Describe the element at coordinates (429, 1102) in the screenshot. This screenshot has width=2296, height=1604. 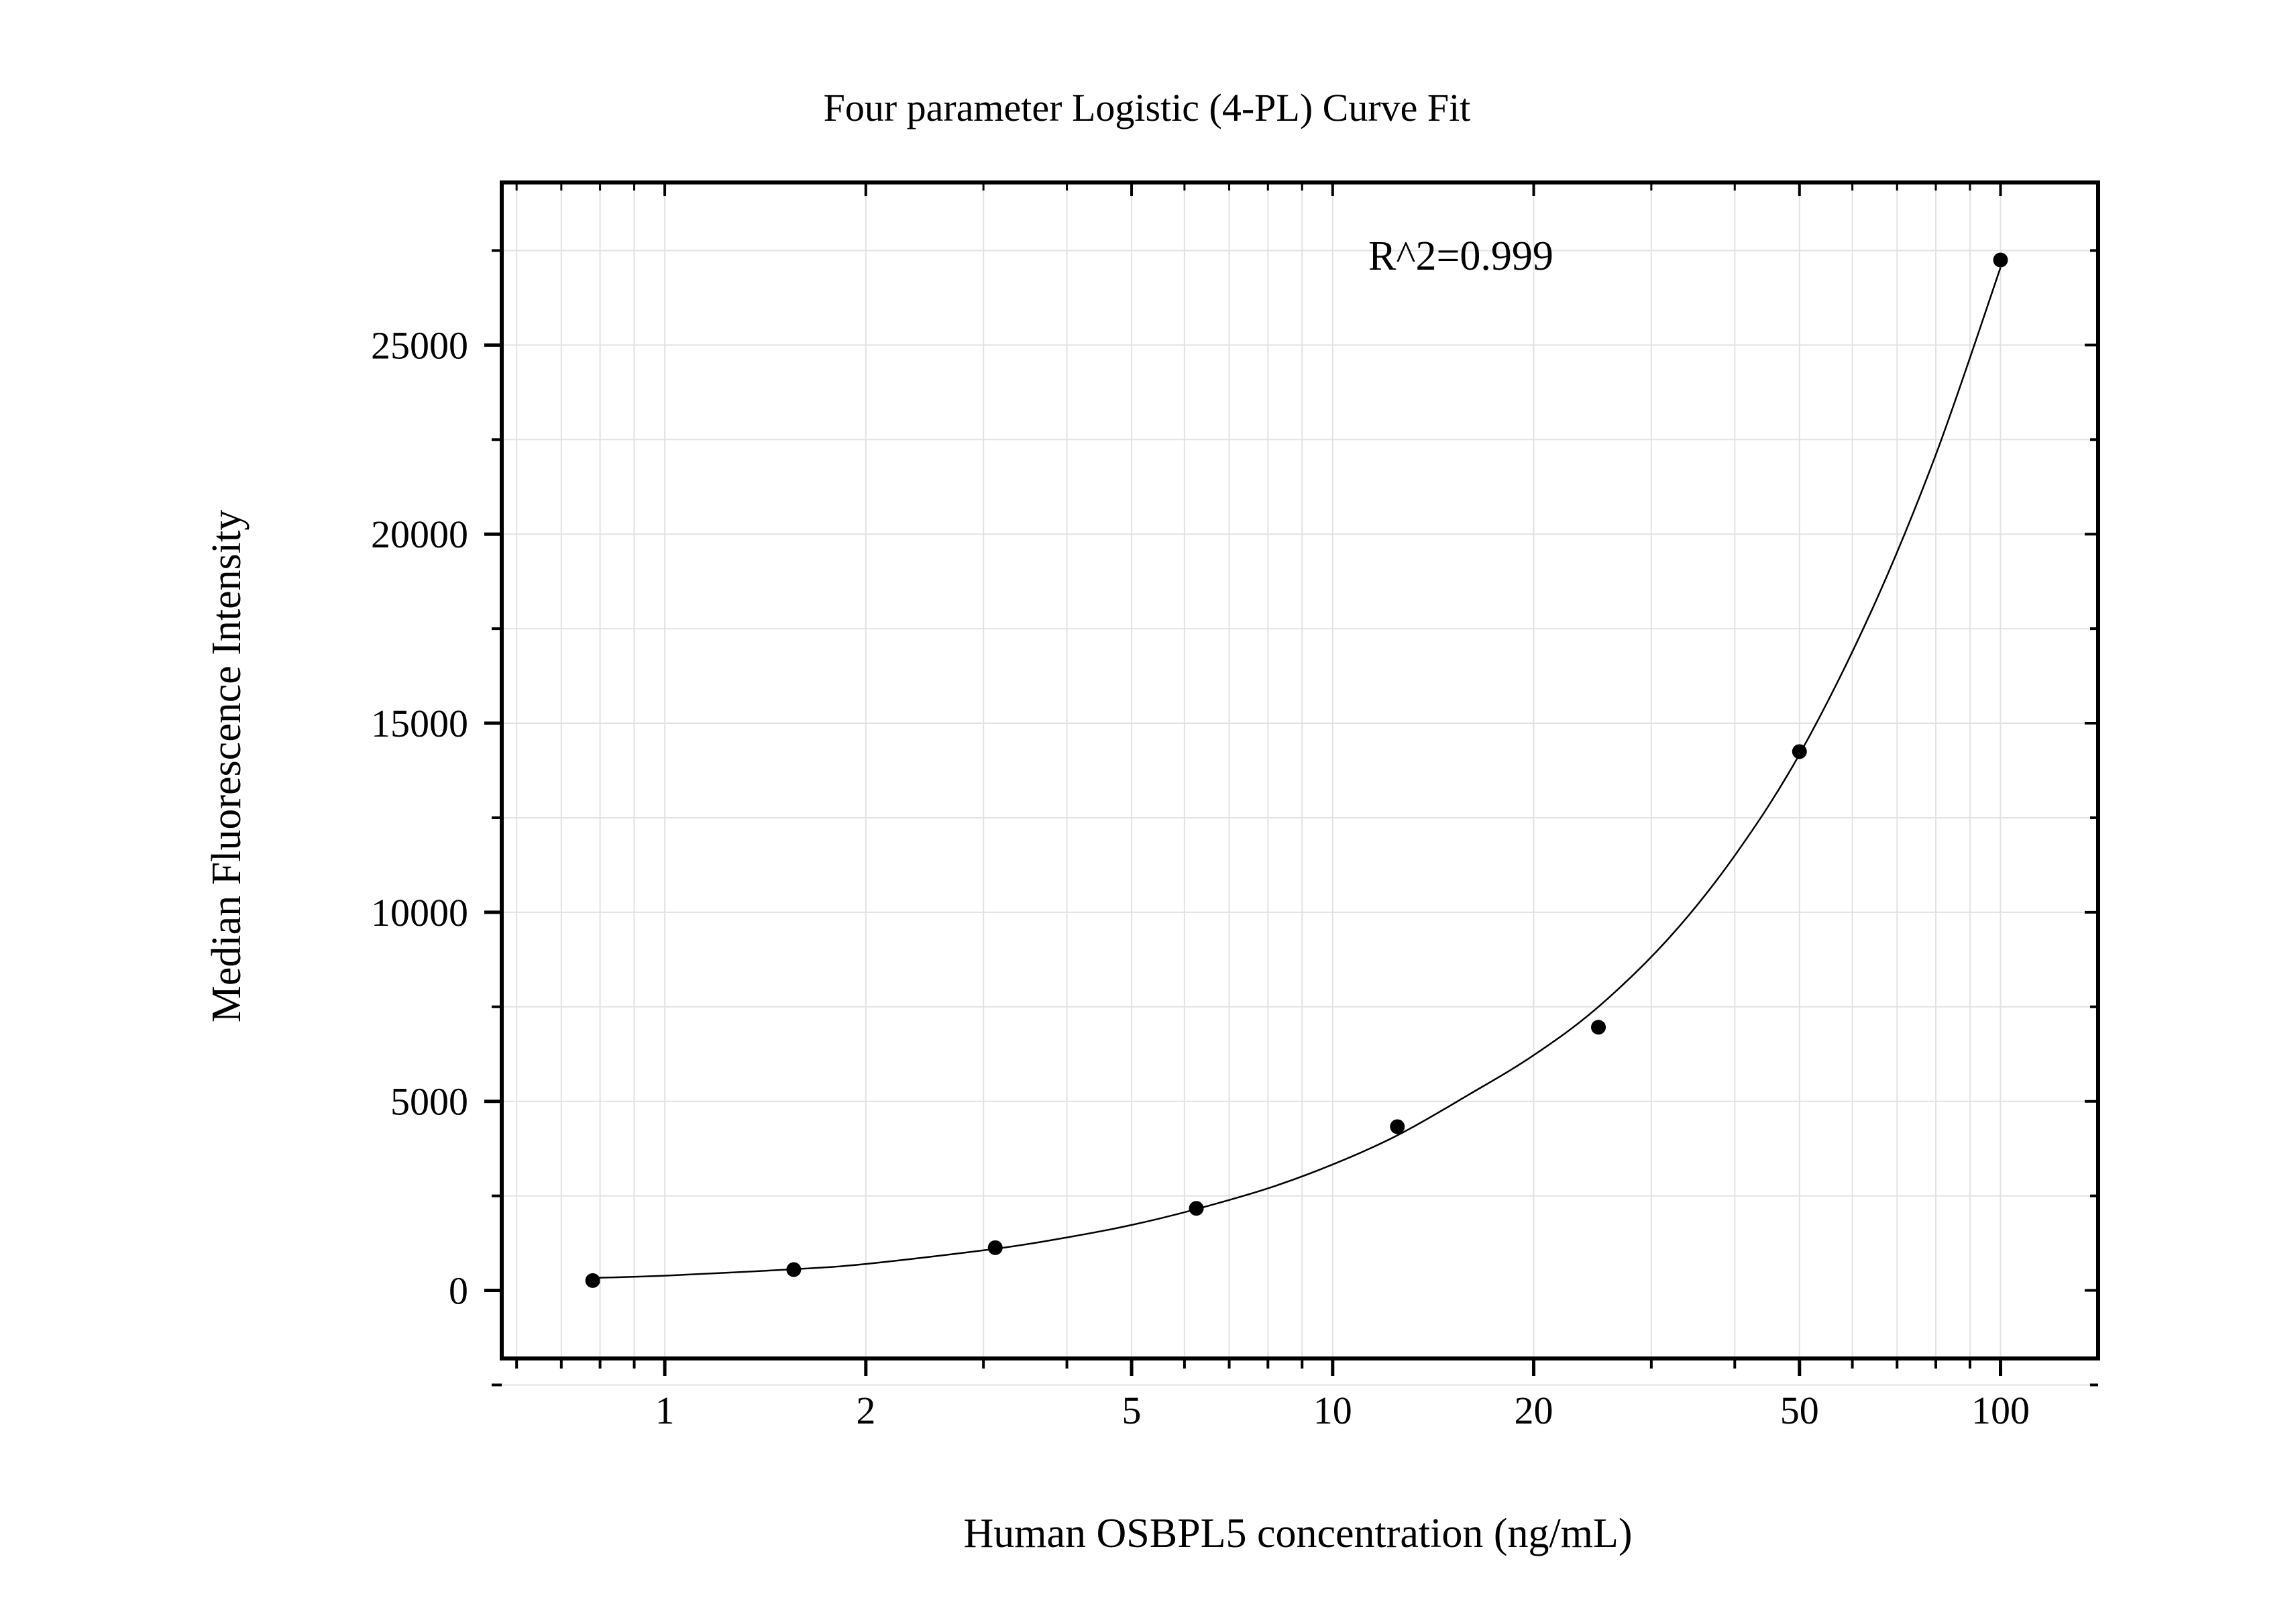
I see `y-tick-label: 5000` at that location.